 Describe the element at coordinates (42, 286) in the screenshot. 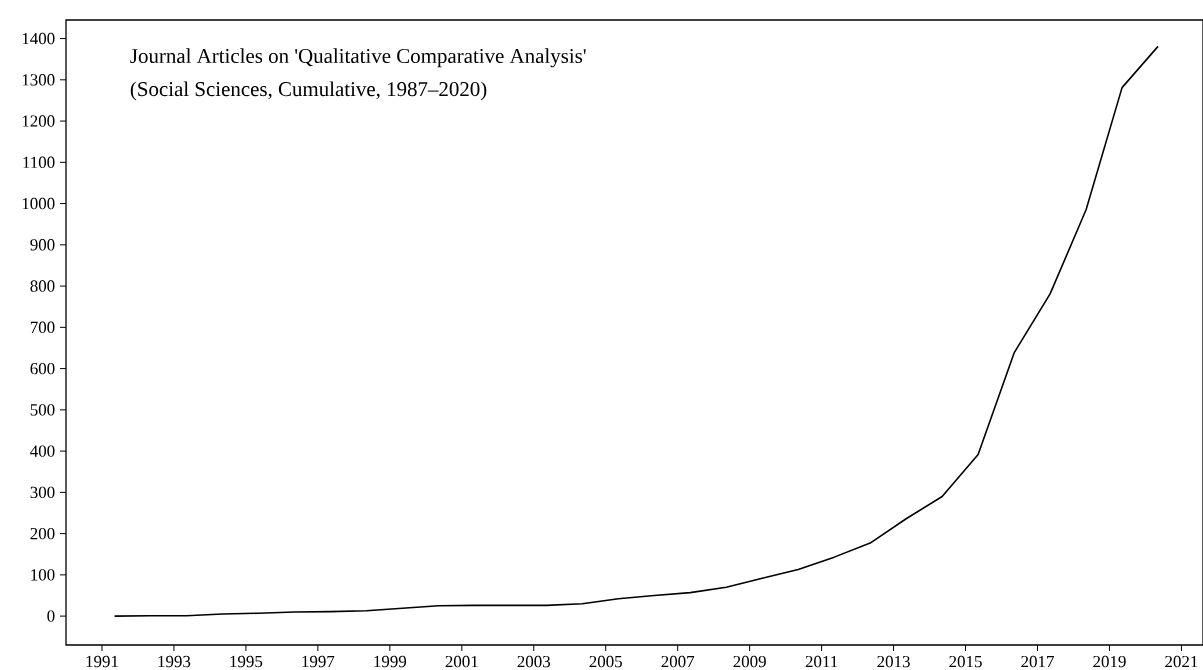

I see `y-tick-label: 800` at that location.